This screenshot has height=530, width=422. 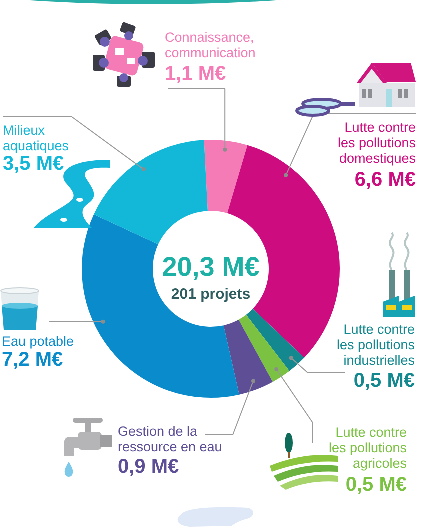 What do you see at coordinates (195, 74) in the screenshot?
I see `data-label: 1,1 M€` at bounding box center [195, 74].